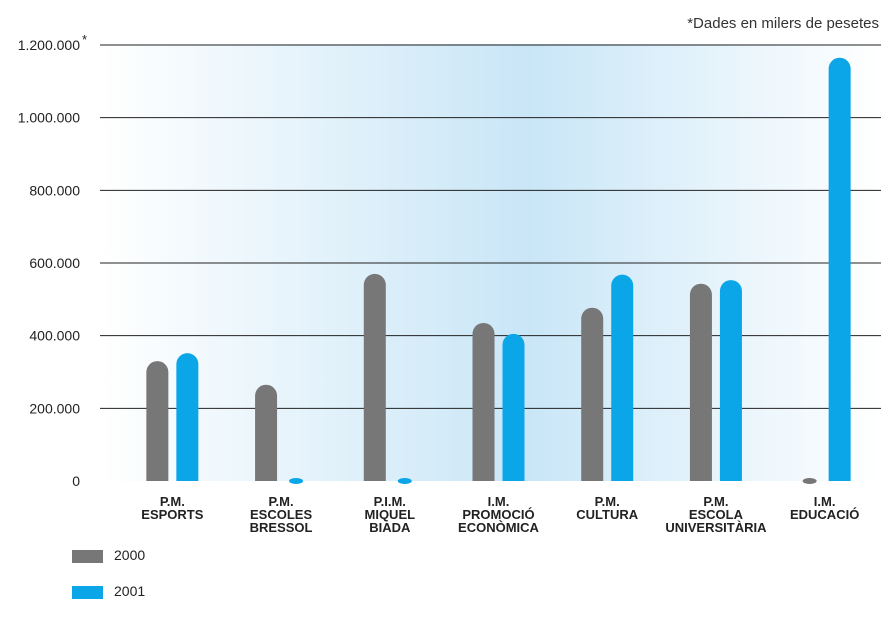 This screenshot has height=619, width=883. Describe the element at coordinates (281, 514) in the screenshot. I see `x-tick-label-1: P.M. ESCOLES BRESSOL` at that location.